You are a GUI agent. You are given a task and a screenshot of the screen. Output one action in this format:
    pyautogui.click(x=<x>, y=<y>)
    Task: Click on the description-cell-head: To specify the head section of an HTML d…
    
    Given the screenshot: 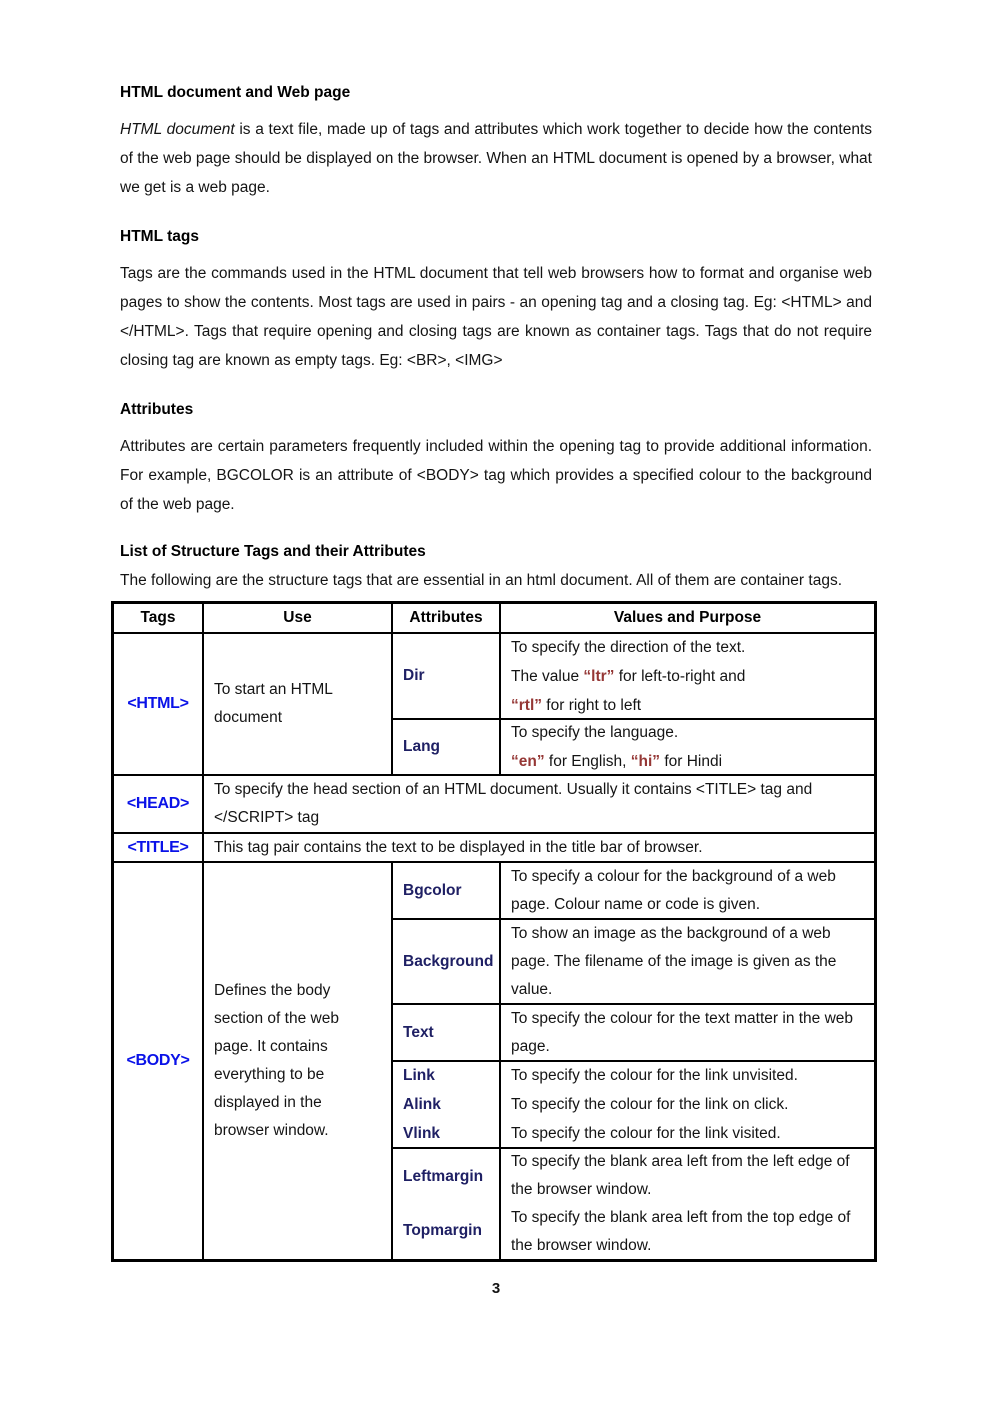 What is the action you would take?
    pyautogui.click(x=539, y=805)
    